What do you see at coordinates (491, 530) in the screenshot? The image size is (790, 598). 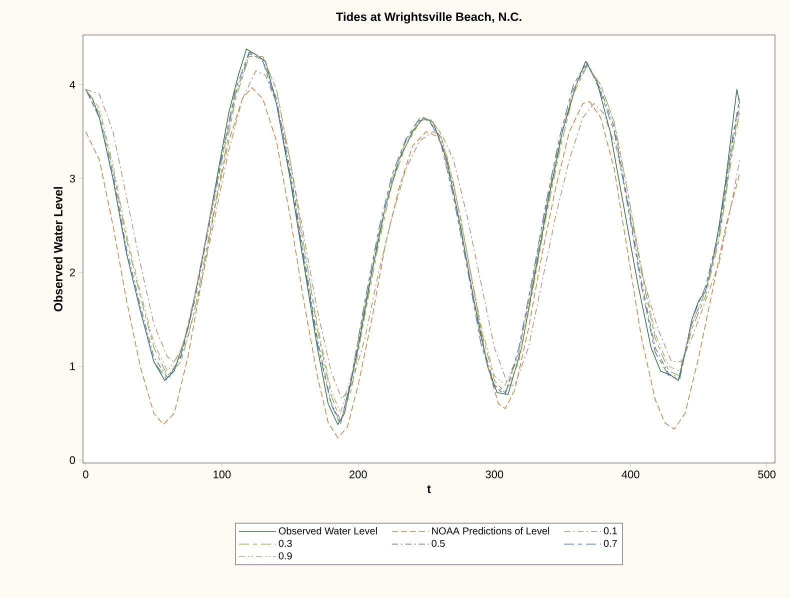 I see `legend-label: NOAA Predictions of Level` at bounding box center [491, 530].